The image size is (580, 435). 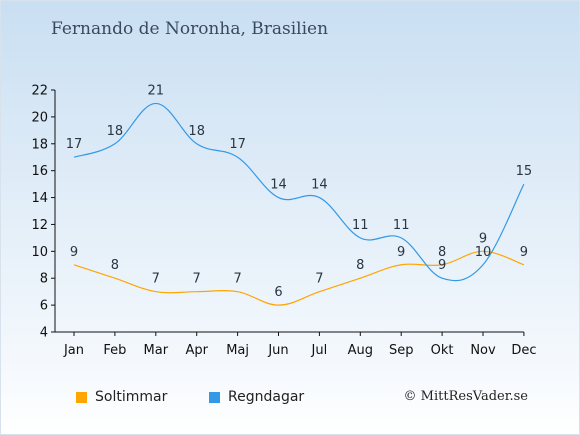 I want to click on y-tick-label: 16, so click(x=39, y=171).